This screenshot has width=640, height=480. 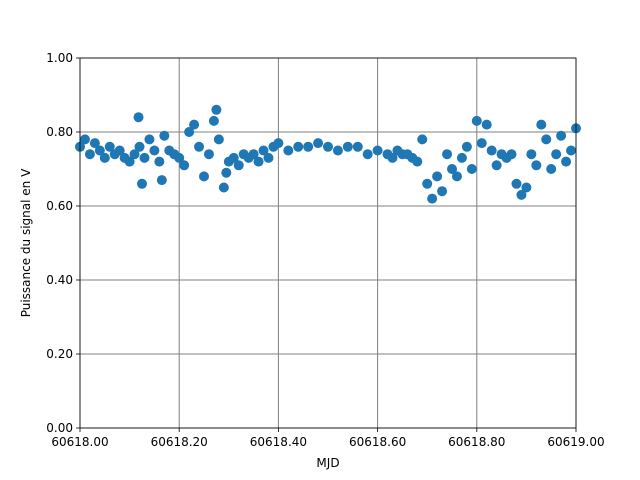 I want to click on y-tick-label: 1.00, so click(x=59, y=58).